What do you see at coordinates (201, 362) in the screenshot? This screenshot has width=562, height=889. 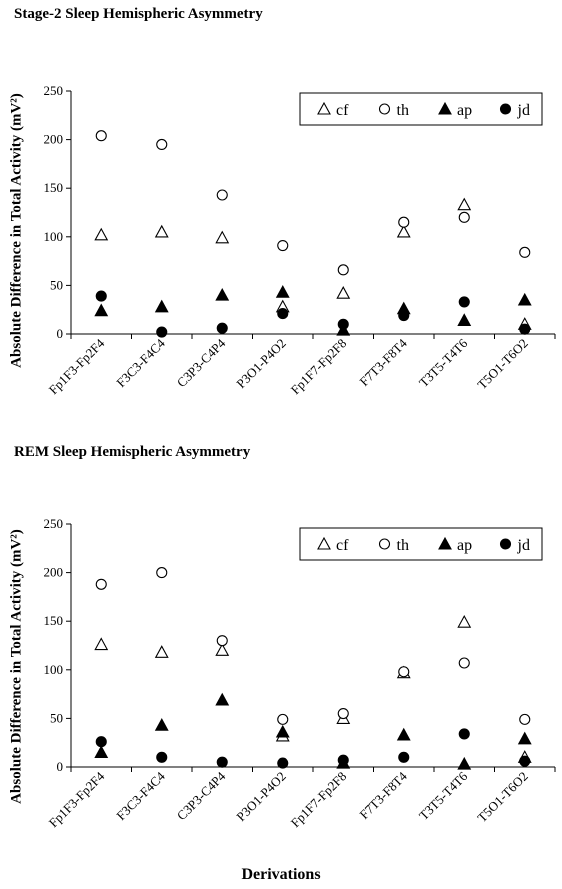 I see `chart-1-x-tick-label: C3P3-C4P4` at bounding box center [201, 362].